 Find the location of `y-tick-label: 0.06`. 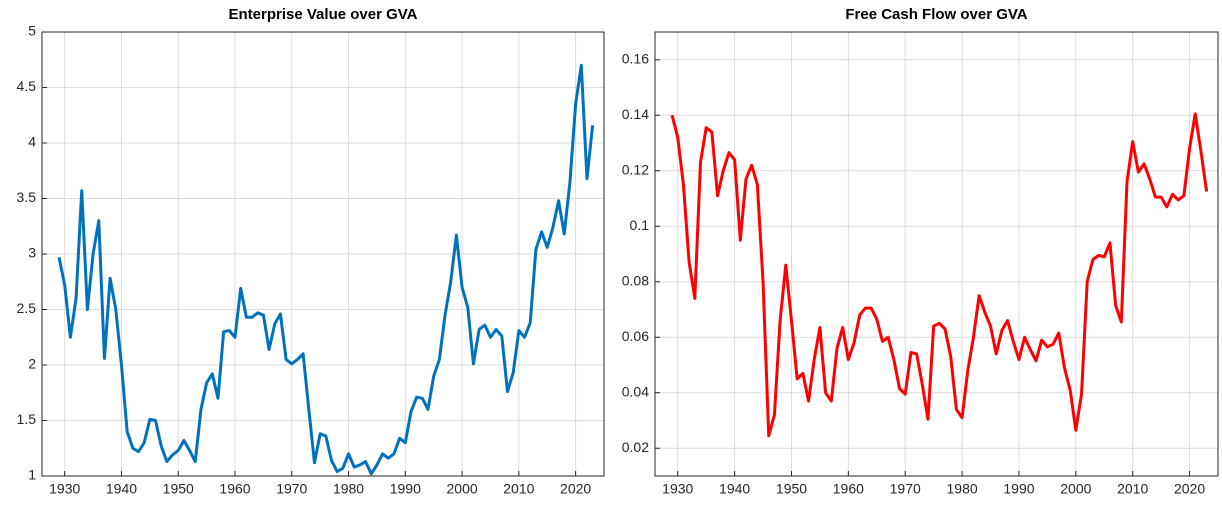

y-tick-label: 0.06 is located at coordinates (635, 336).